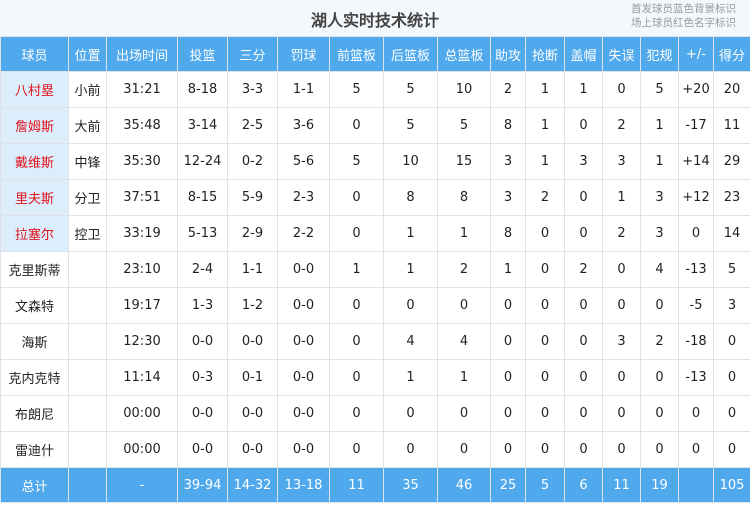  Describe the element at coordinates (142, 269) in the screenshot. I see `stat-cell: 23:10` at that location.